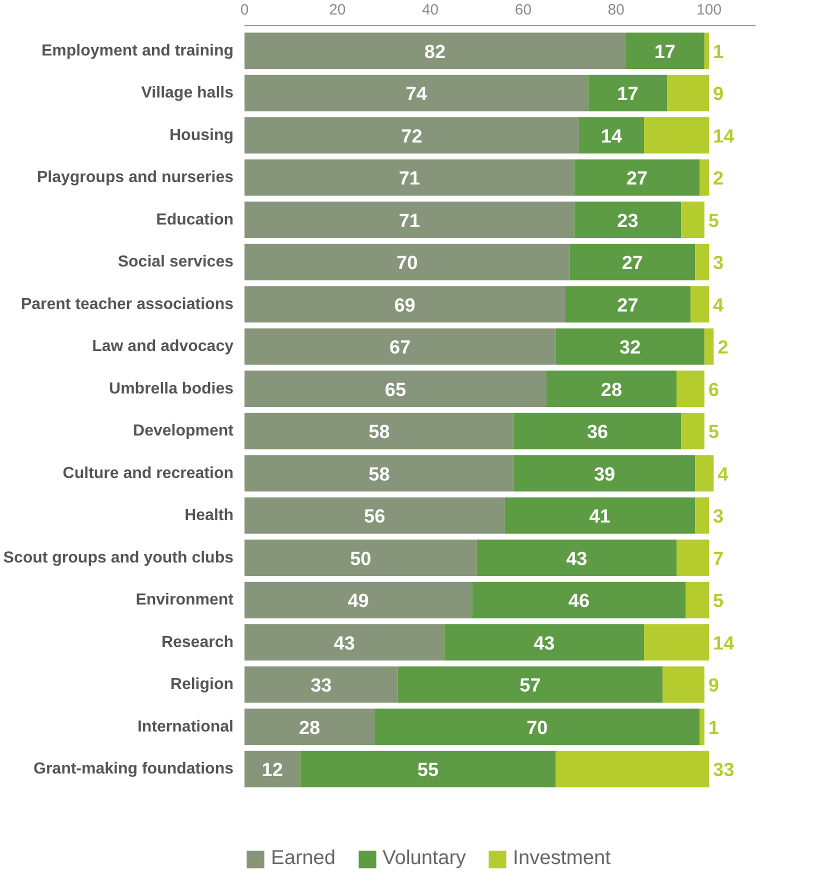 This screenshot has height=885, width=814. What do you see at coordinates (709, 10) in the screenshot?
I see `x-tick-label: 100` at bounding box center [709, 10].